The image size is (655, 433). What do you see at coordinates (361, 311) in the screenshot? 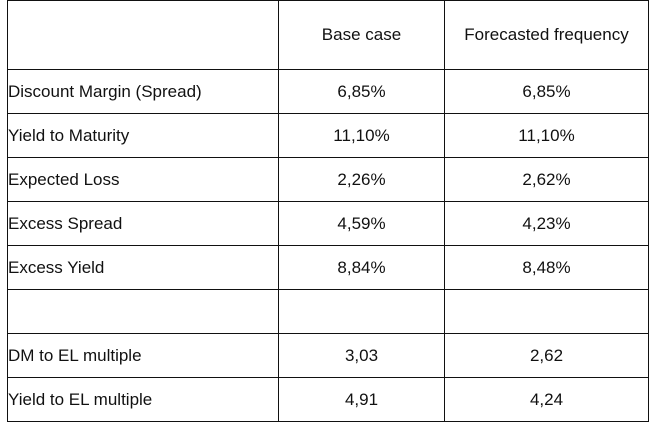
I see `base-case-value` at bounding box center [361, 311].